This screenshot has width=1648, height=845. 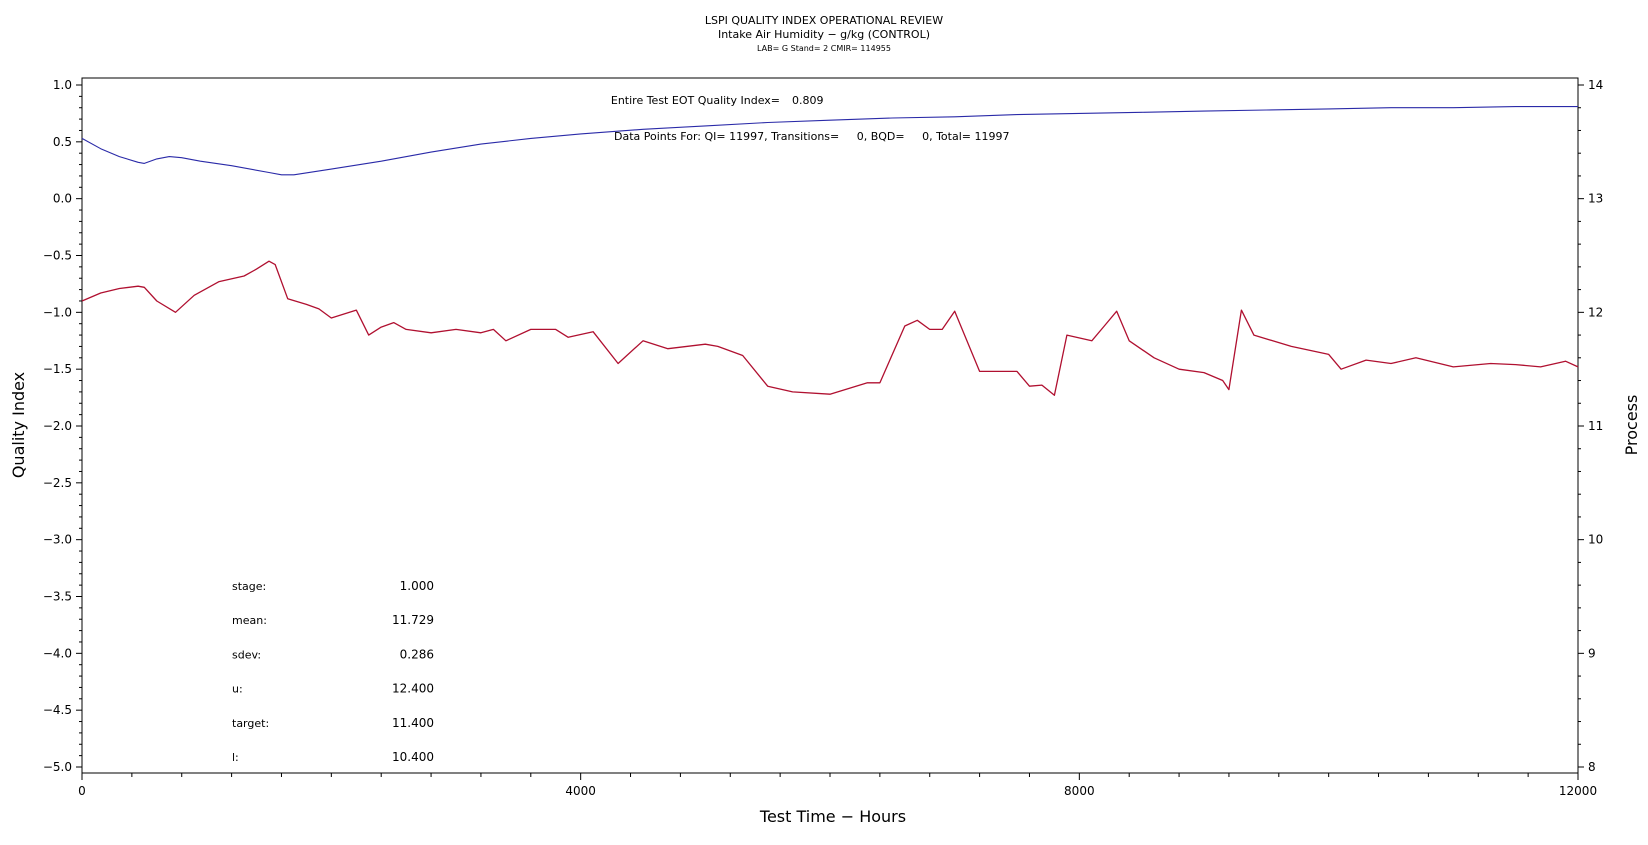 What do you see at coordinates (250, 723) in the screenshot?
I see `stat-label: target:` at bounding box center [250, 723].